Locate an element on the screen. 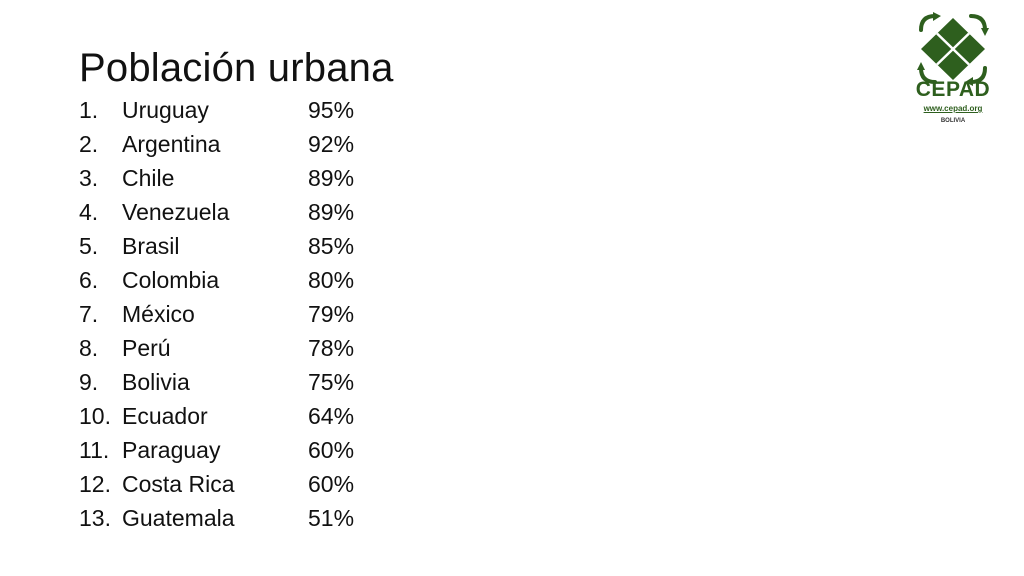  list-item: 2. Argentina 92% is located at coordinates (289, 144).